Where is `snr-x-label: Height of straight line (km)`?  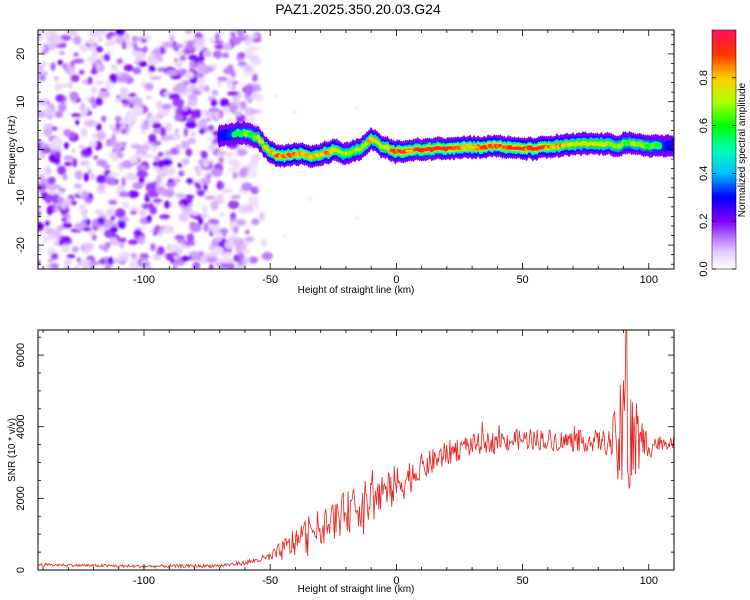 snr-x-label: Height of straight line (km) is located at coordinates (356, 589).